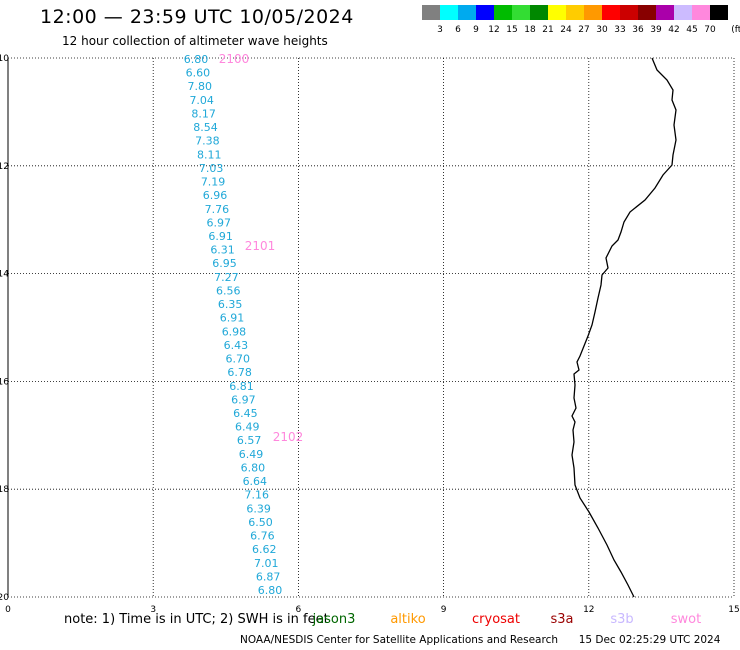  What do you see at coordinates (620, 30) in the screenshot?
I see `colorbar-label: 33` at bounding box center [620, 30].